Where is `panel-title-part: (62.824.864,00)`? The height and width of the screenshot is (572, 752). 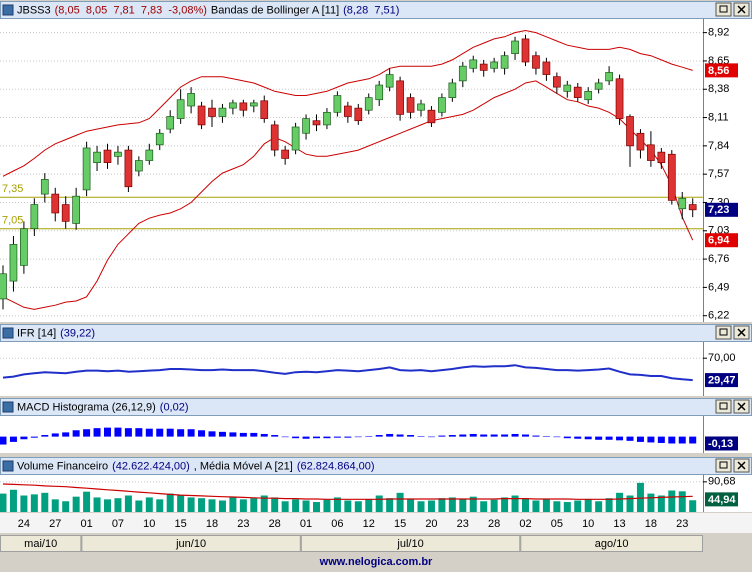
panel-title-part: (62.824.864,00) is located at coordinates (336, 466).